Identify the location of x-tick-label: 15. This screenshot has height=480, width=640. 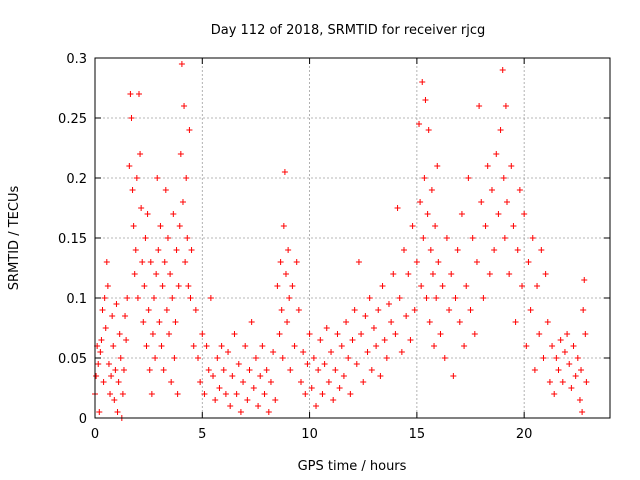
(417, 434).